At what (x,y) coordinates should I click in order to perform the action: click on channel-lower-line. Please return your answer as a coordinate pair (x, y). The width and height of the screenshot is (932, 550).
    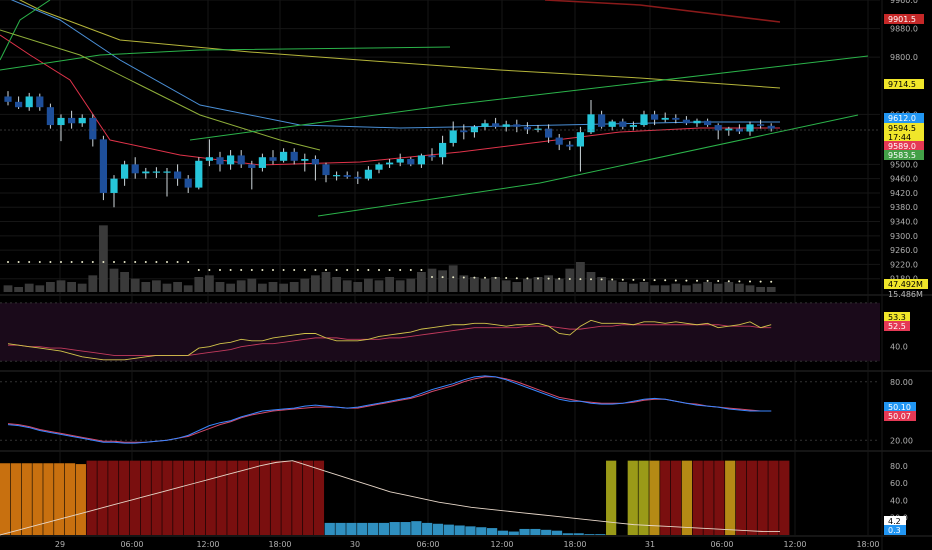
    Looking at the image, I should click on (588, 165).